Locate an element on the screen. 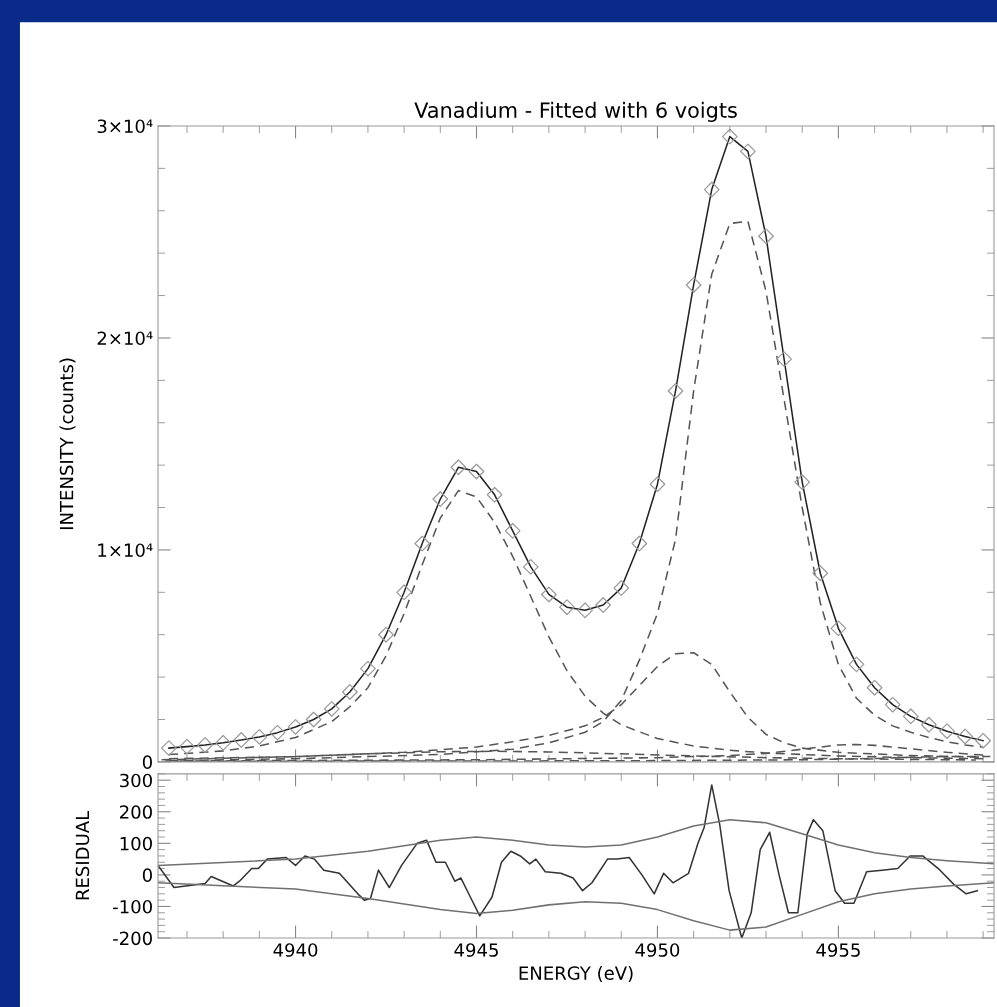 The height and width of the screenshot is (1007, 997). x-tick-label: 4955 is located at coordinates (838, 950).